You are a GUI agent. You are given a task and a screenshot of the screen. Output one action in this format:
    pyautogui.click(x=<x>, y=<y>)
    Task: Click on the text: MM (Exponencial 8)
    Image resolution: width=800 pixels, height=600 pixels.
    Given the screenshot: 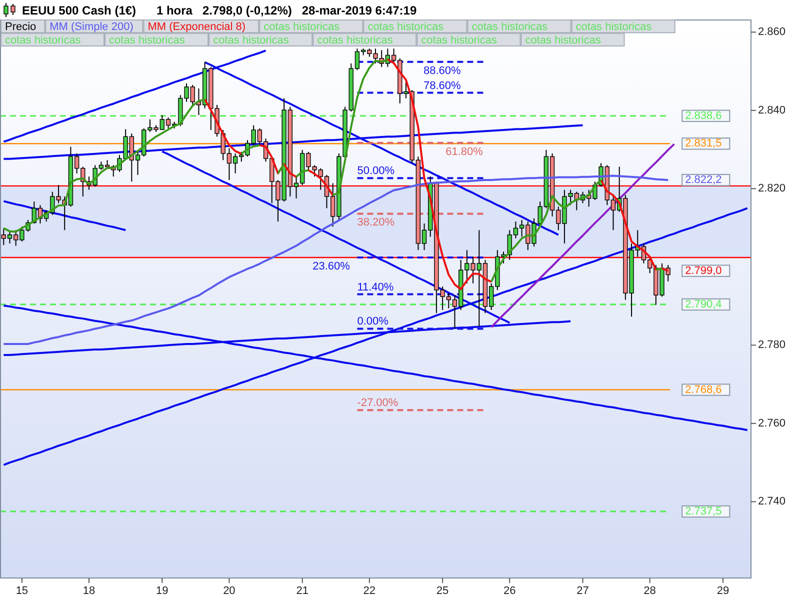 What is the action you would take?
    pyautogui.click(x=197, y=27)
    